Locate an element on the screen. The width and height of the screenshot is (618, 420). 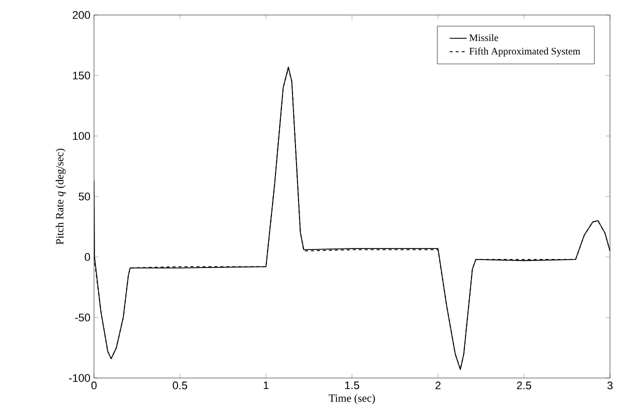
x-tick-label: 2 is located at coordinates (438, 386).